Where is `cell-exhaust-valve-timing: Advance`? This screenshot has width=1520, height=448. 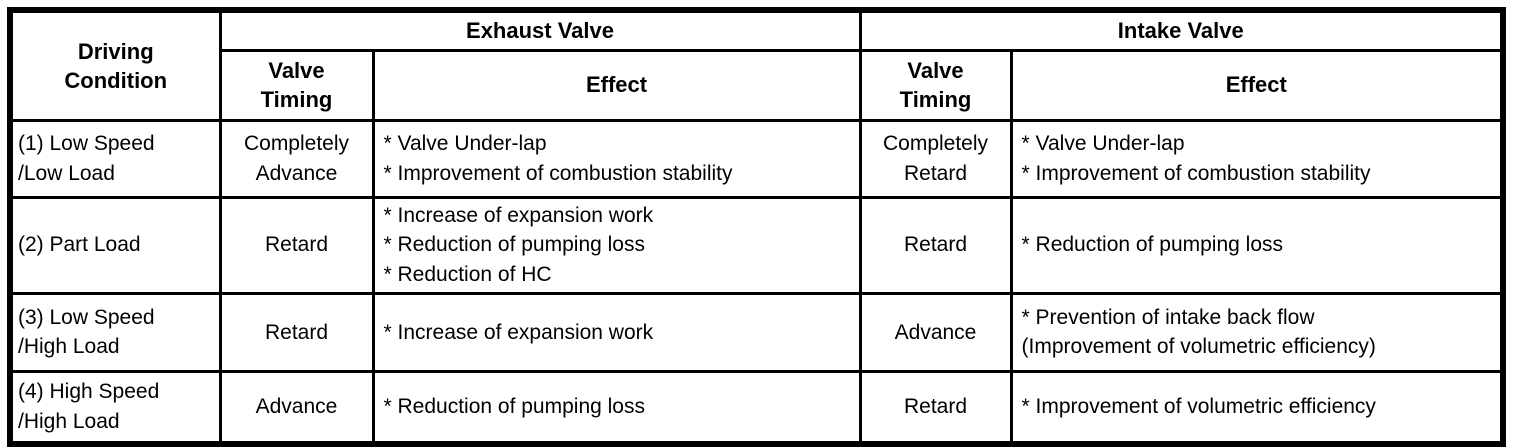
cell-exhaust-valve-timing: Advance is located at coordinates (296, 407).